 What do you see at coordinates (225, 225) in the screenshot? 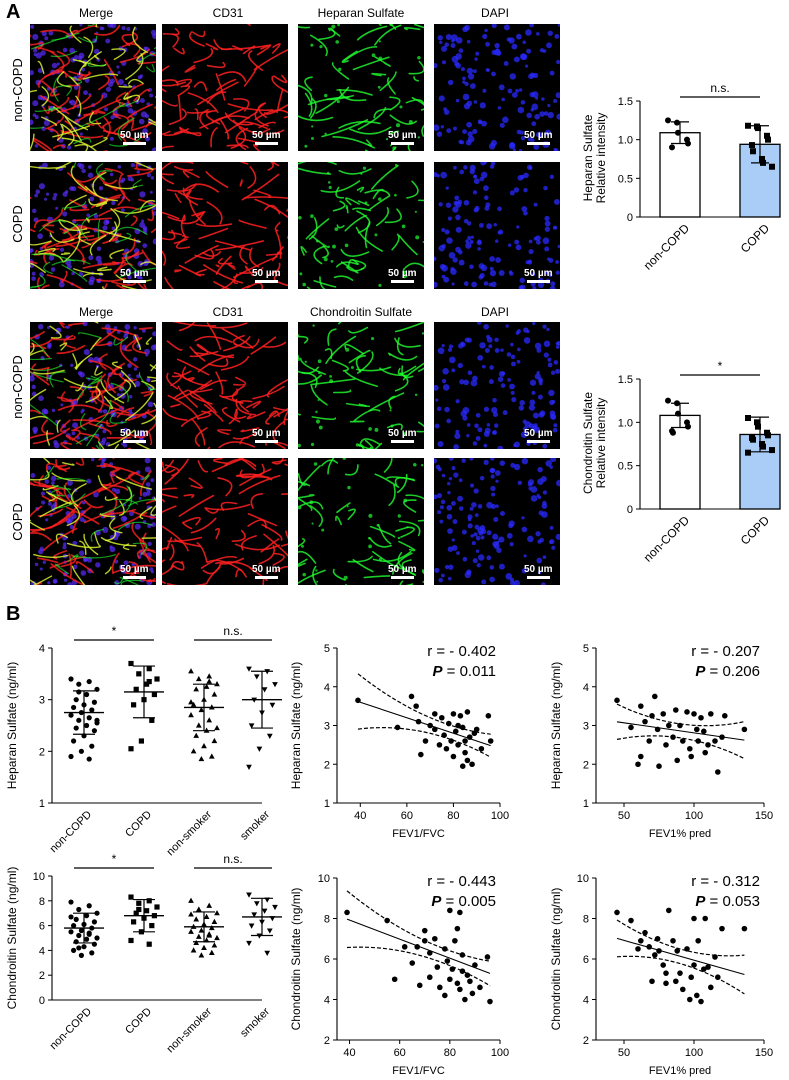
I see `micrograph-cd31-copd: 50 µm` at bounding box center [225, 225].